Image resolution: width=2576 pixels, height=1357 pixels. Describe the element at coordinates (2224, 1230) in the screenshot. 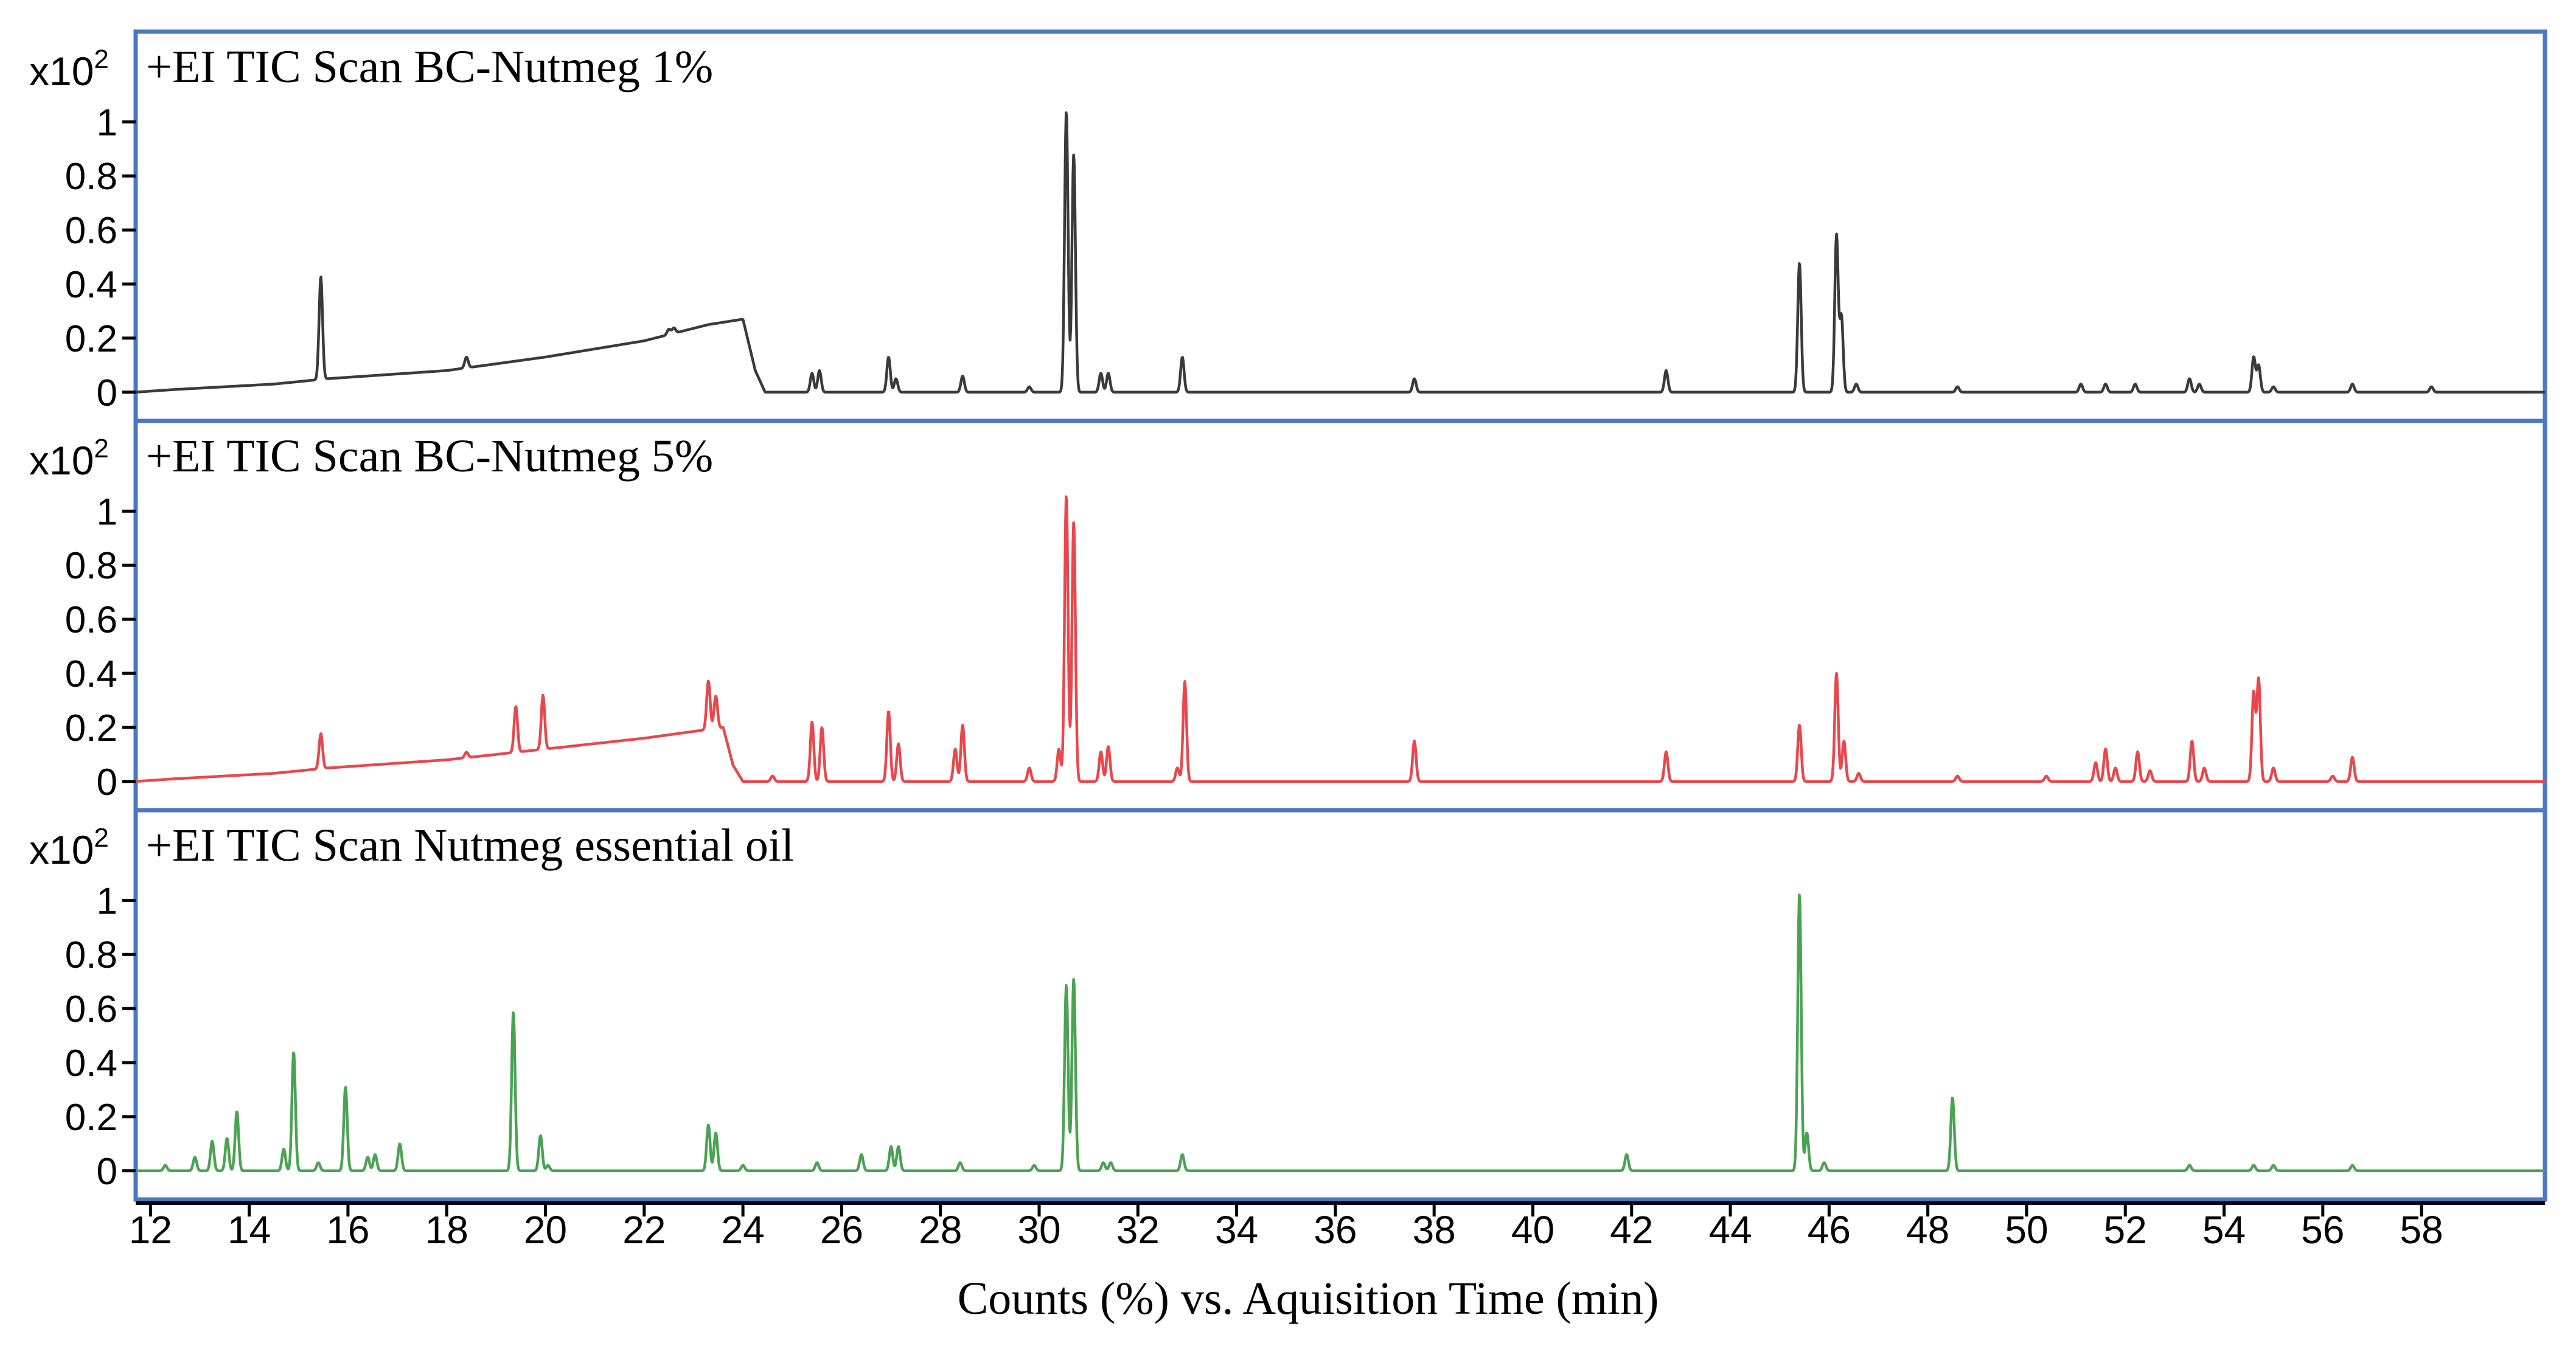

I see `x-tick-label: 54` at that location.